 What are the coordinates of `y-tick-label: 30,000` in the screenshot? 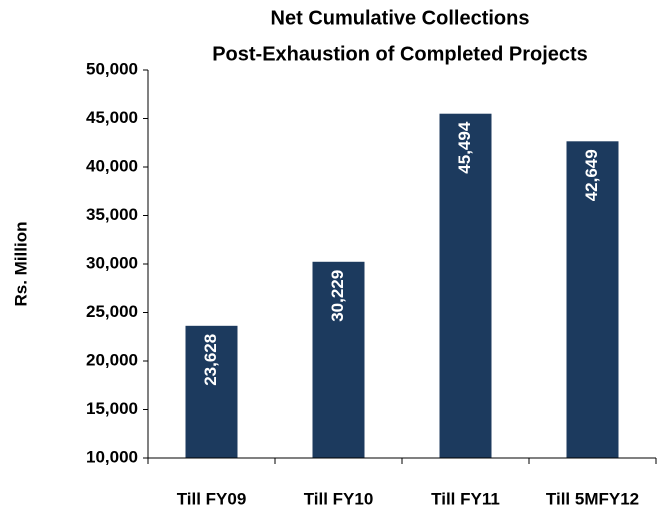 It's located at (112, 262).